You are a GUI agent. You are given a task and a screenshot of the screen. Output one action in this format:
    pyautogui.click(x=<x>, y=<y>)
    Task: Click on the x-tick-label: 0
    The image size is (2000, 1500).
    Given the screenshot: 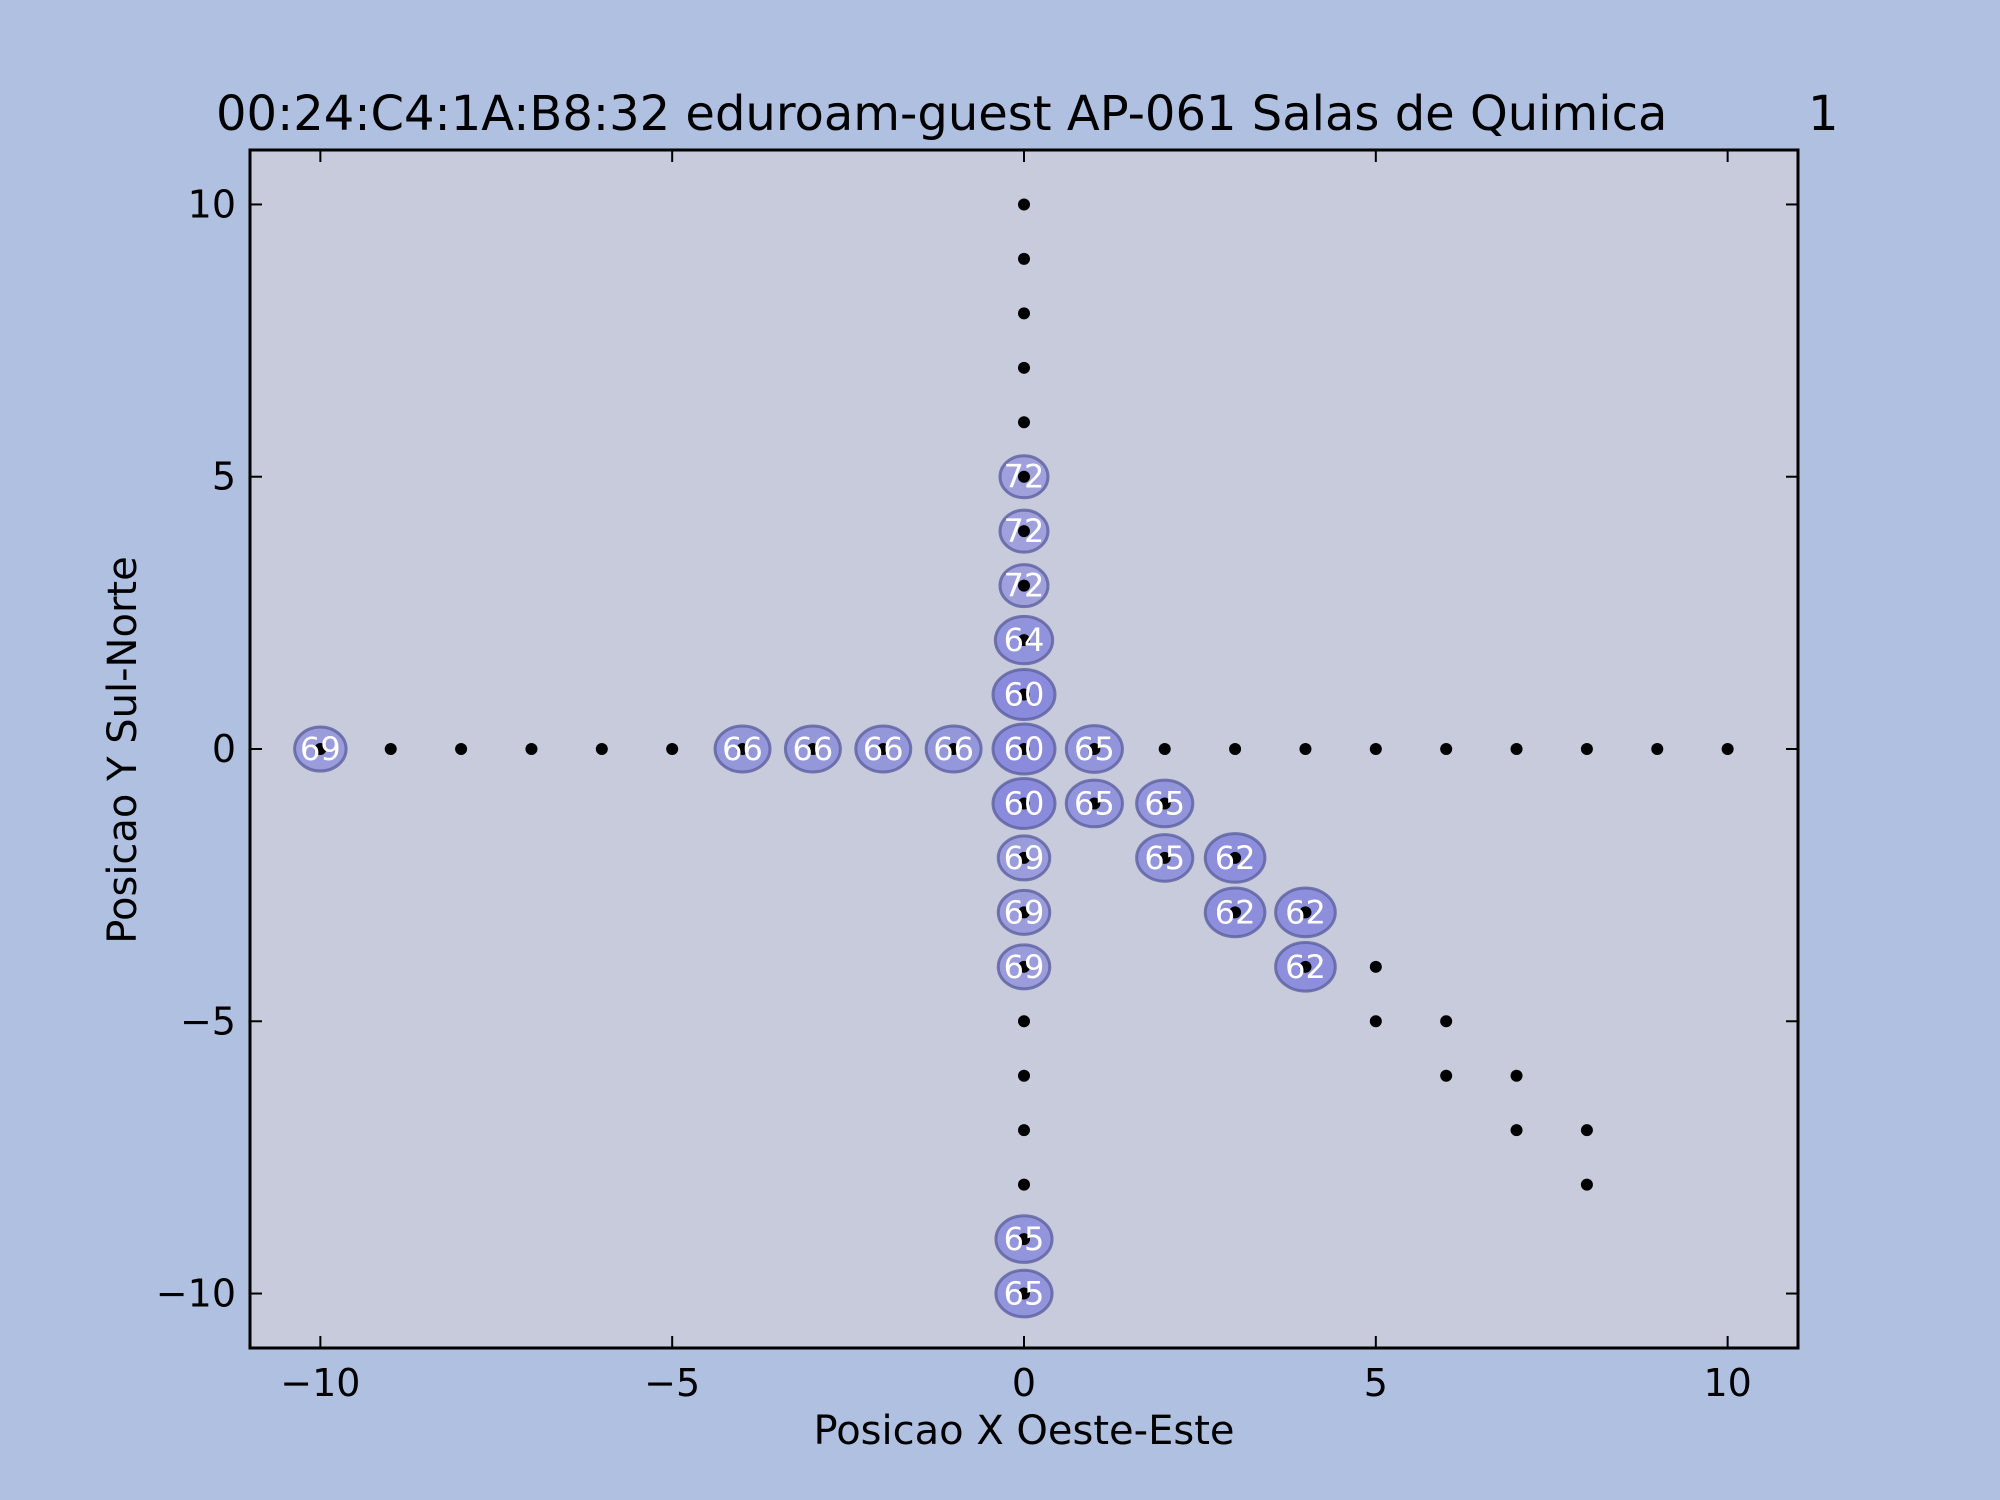 What is the action you would take?
    pyautogui.click(x=1024, y=1383)
    